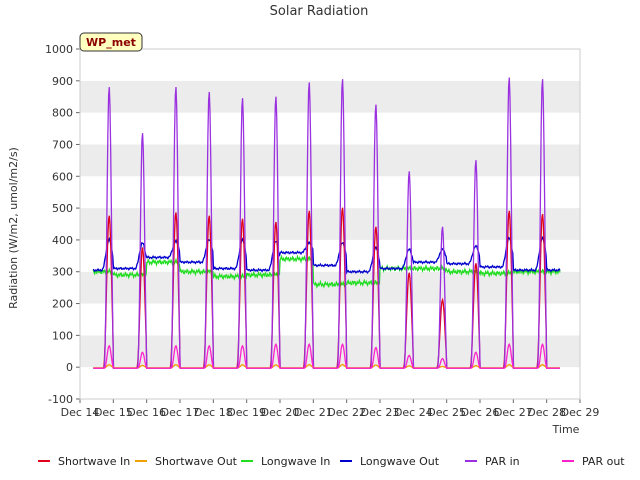 The image size is (640, 480). I want to click on x-tick-label: Dec 29, so click(580, 412).